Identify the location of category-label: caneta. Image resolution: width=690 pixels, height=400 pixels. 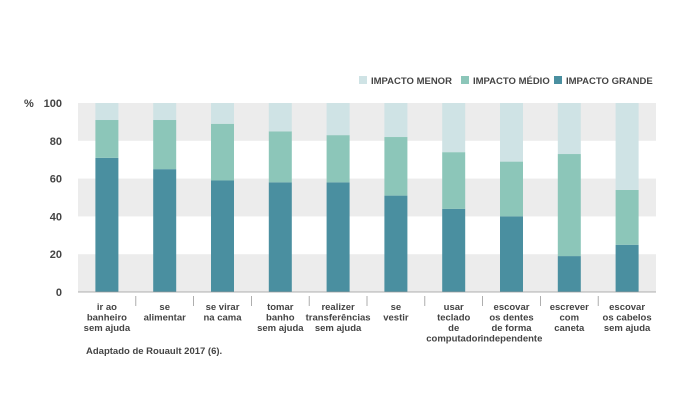
(569, 328).